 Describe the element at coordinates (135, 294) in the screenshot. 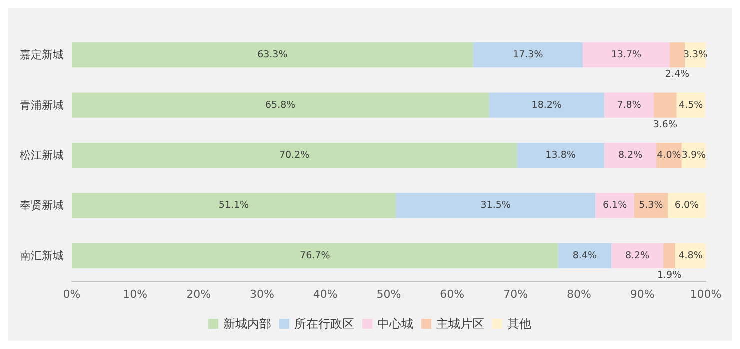

I see `x-tick-label: 10%` at that location.